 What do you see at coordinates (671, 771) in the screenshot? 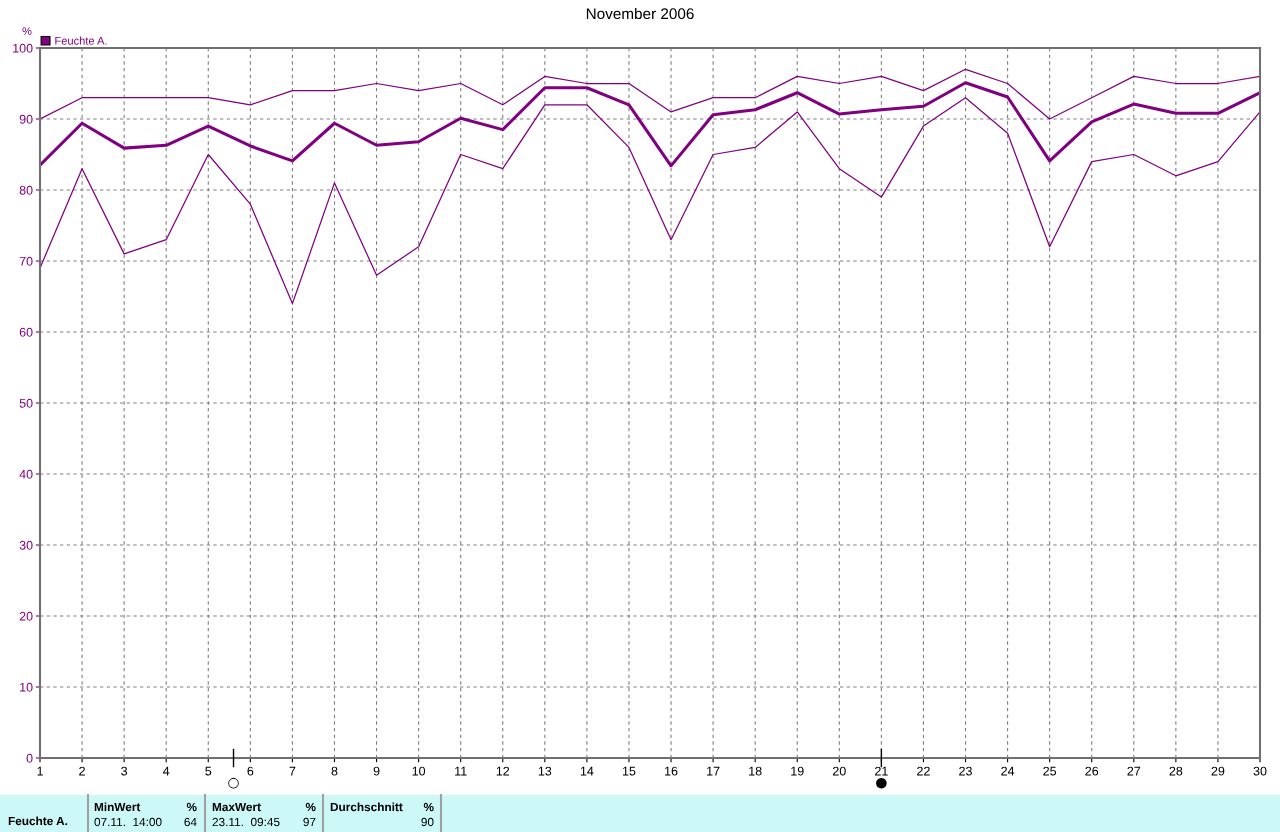
I see `x-tick-label: 16` at bounding box center [671, 771].